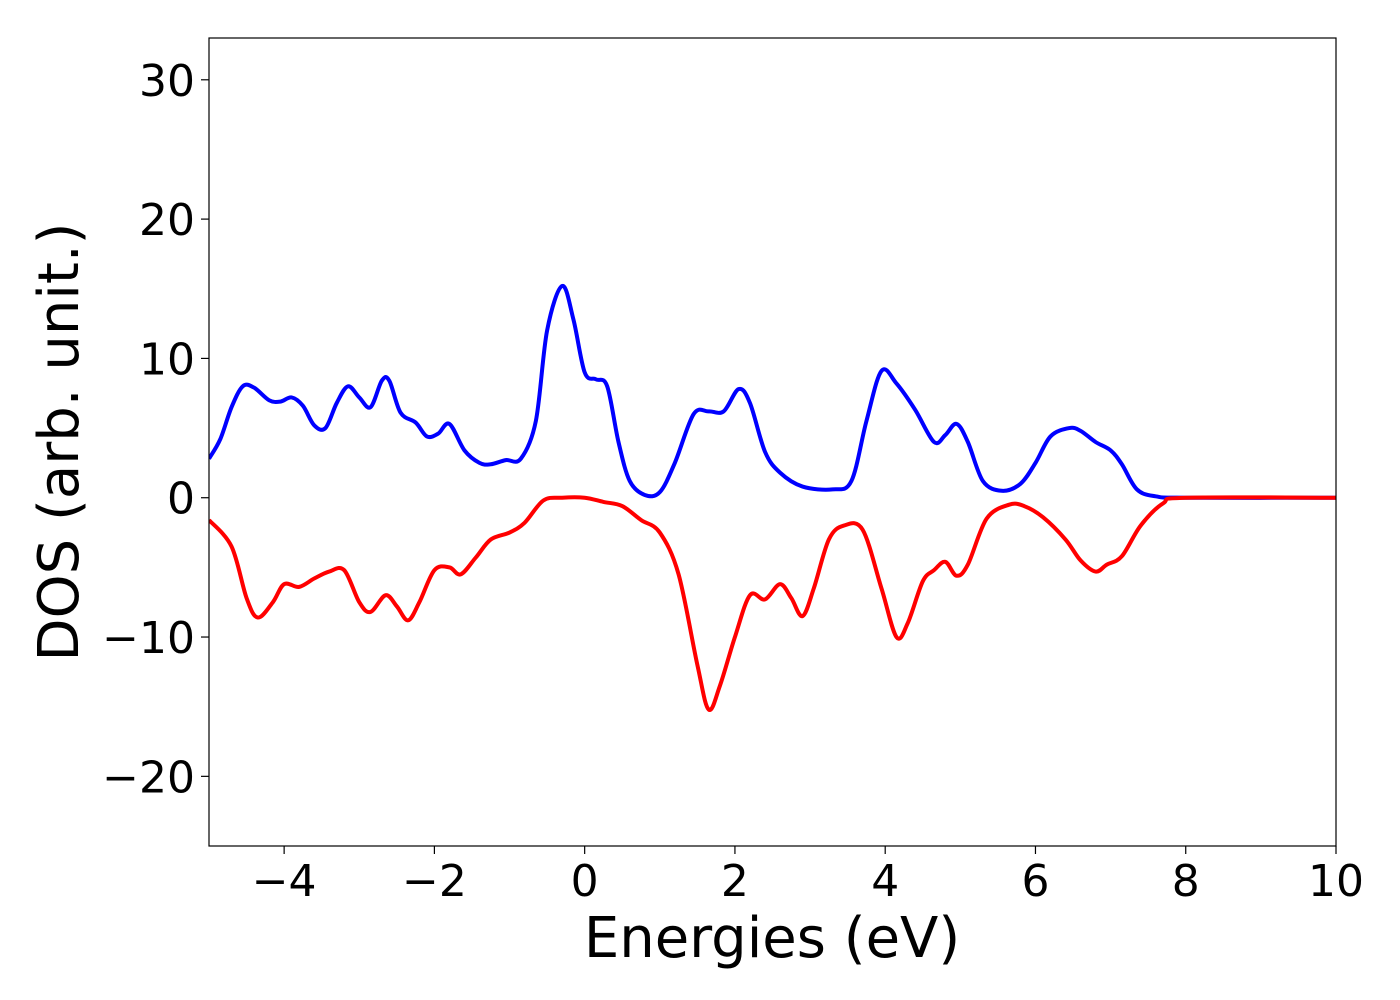 This screenshot has height=1000, width=1400. I want to click on y-axis-title: DOS (arb. unit.), so click(59, 441).